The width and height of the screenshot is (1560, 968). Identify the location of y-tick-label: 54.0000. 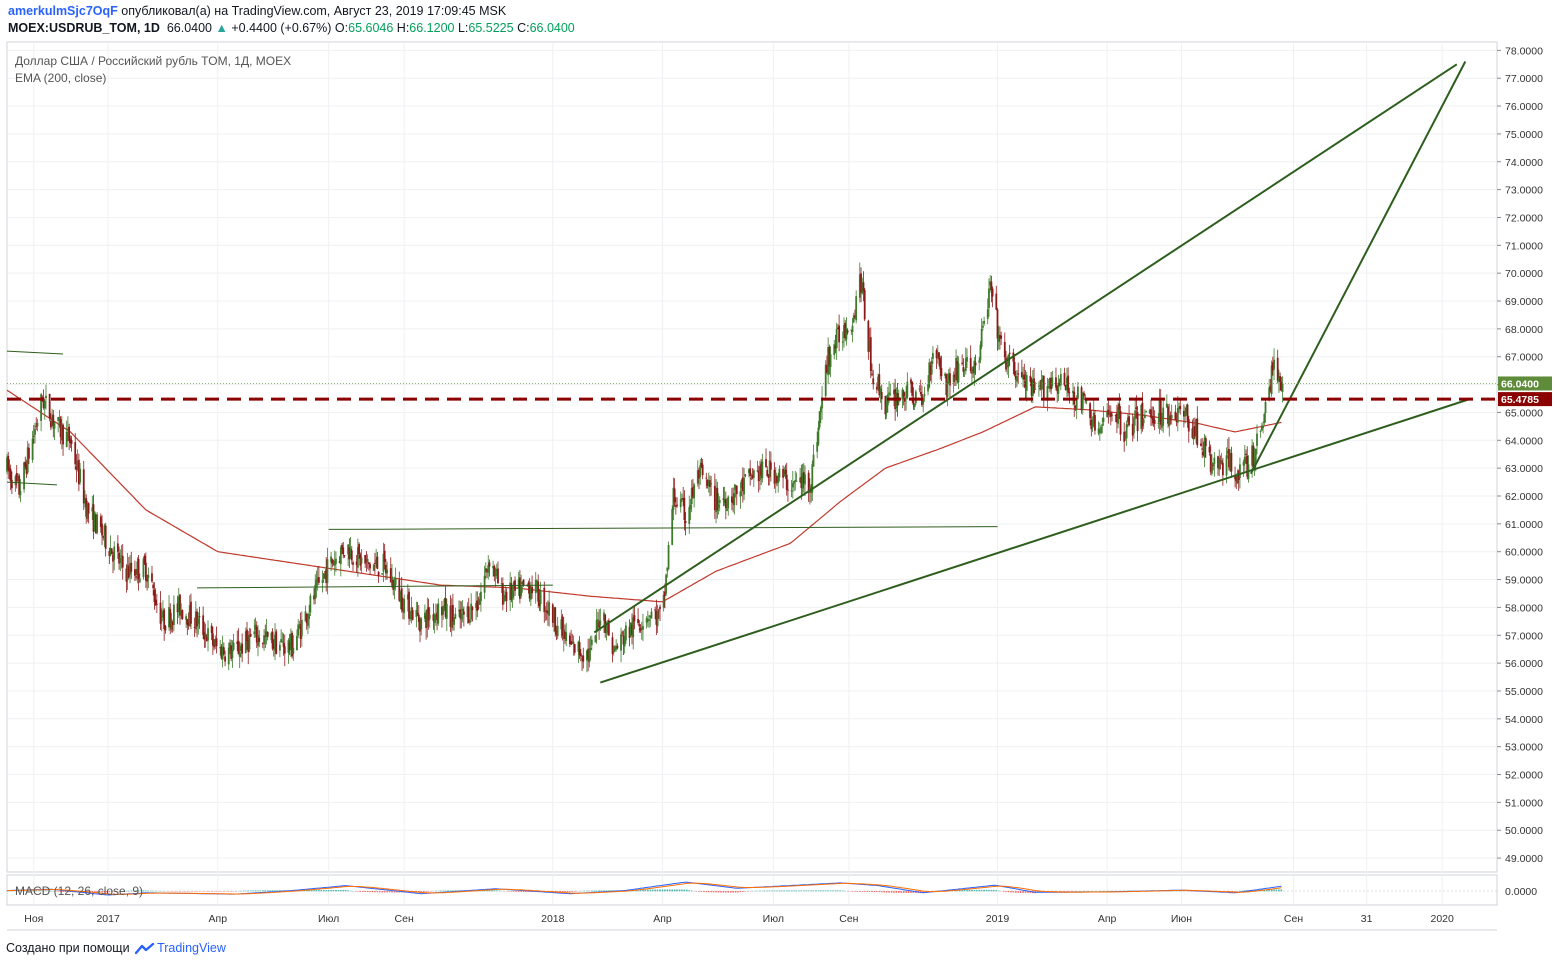
(1524, 720).